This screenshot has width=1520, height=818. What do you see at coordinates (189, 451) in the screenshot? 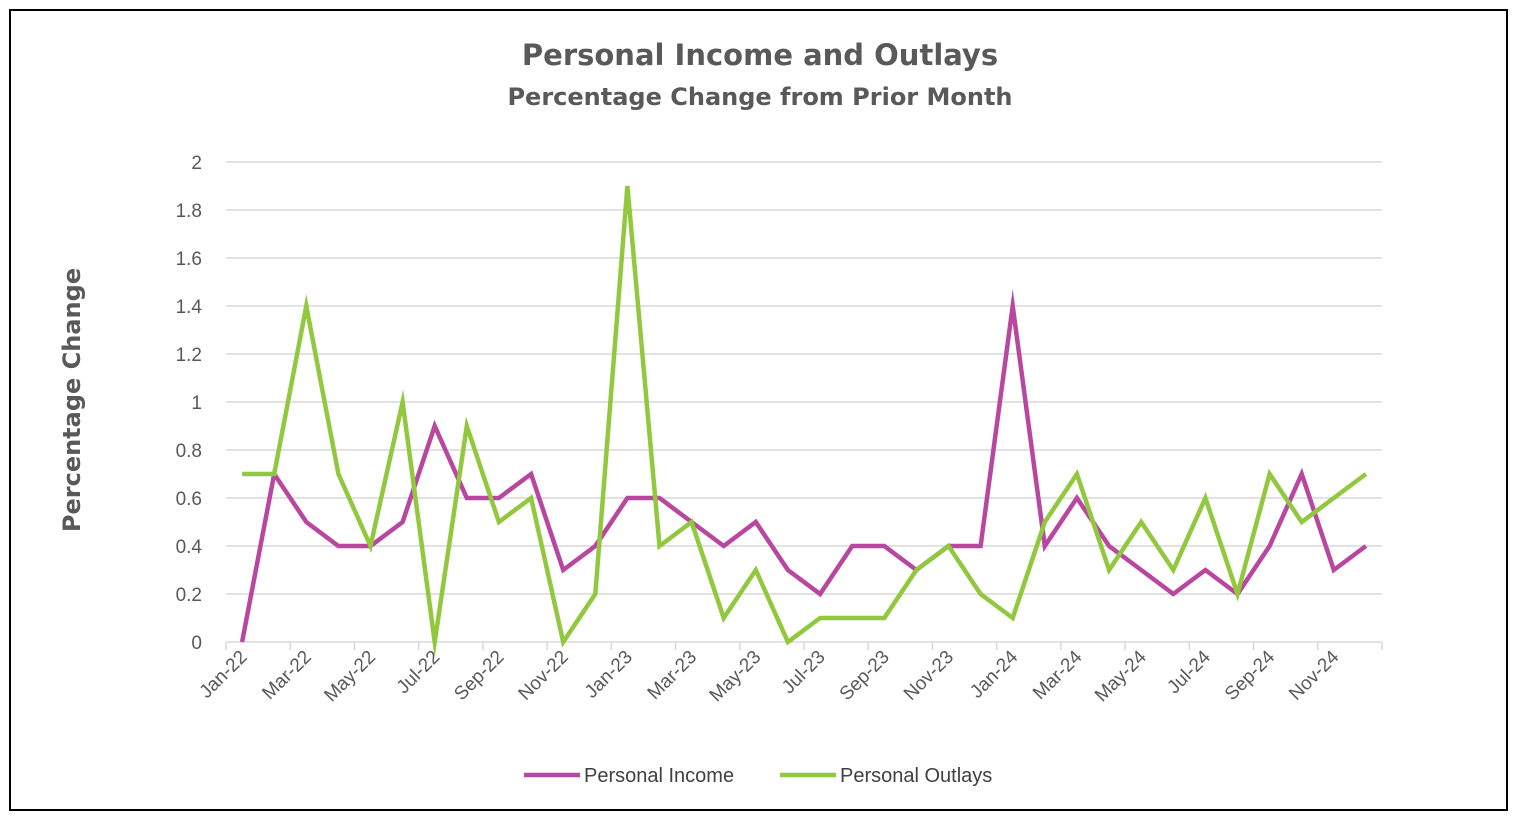
I see `y-tick-label: 0.8` at bounding box center [189, 451].